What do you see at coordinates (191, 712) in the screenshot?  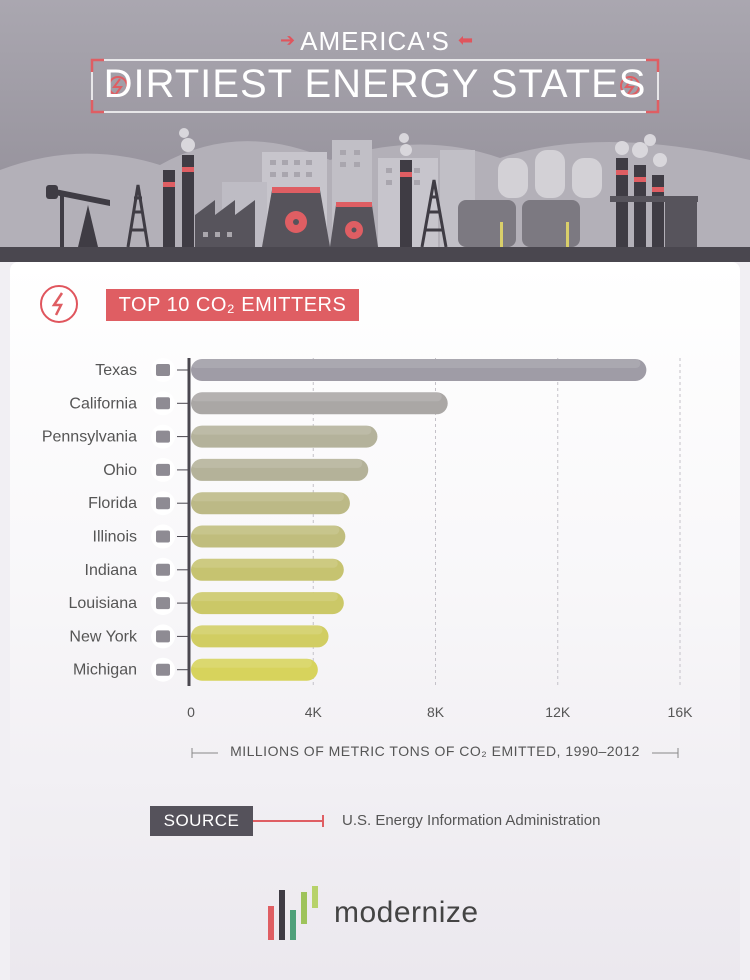 I see `x-tick-label: 0` at bounding box center [191, 712].